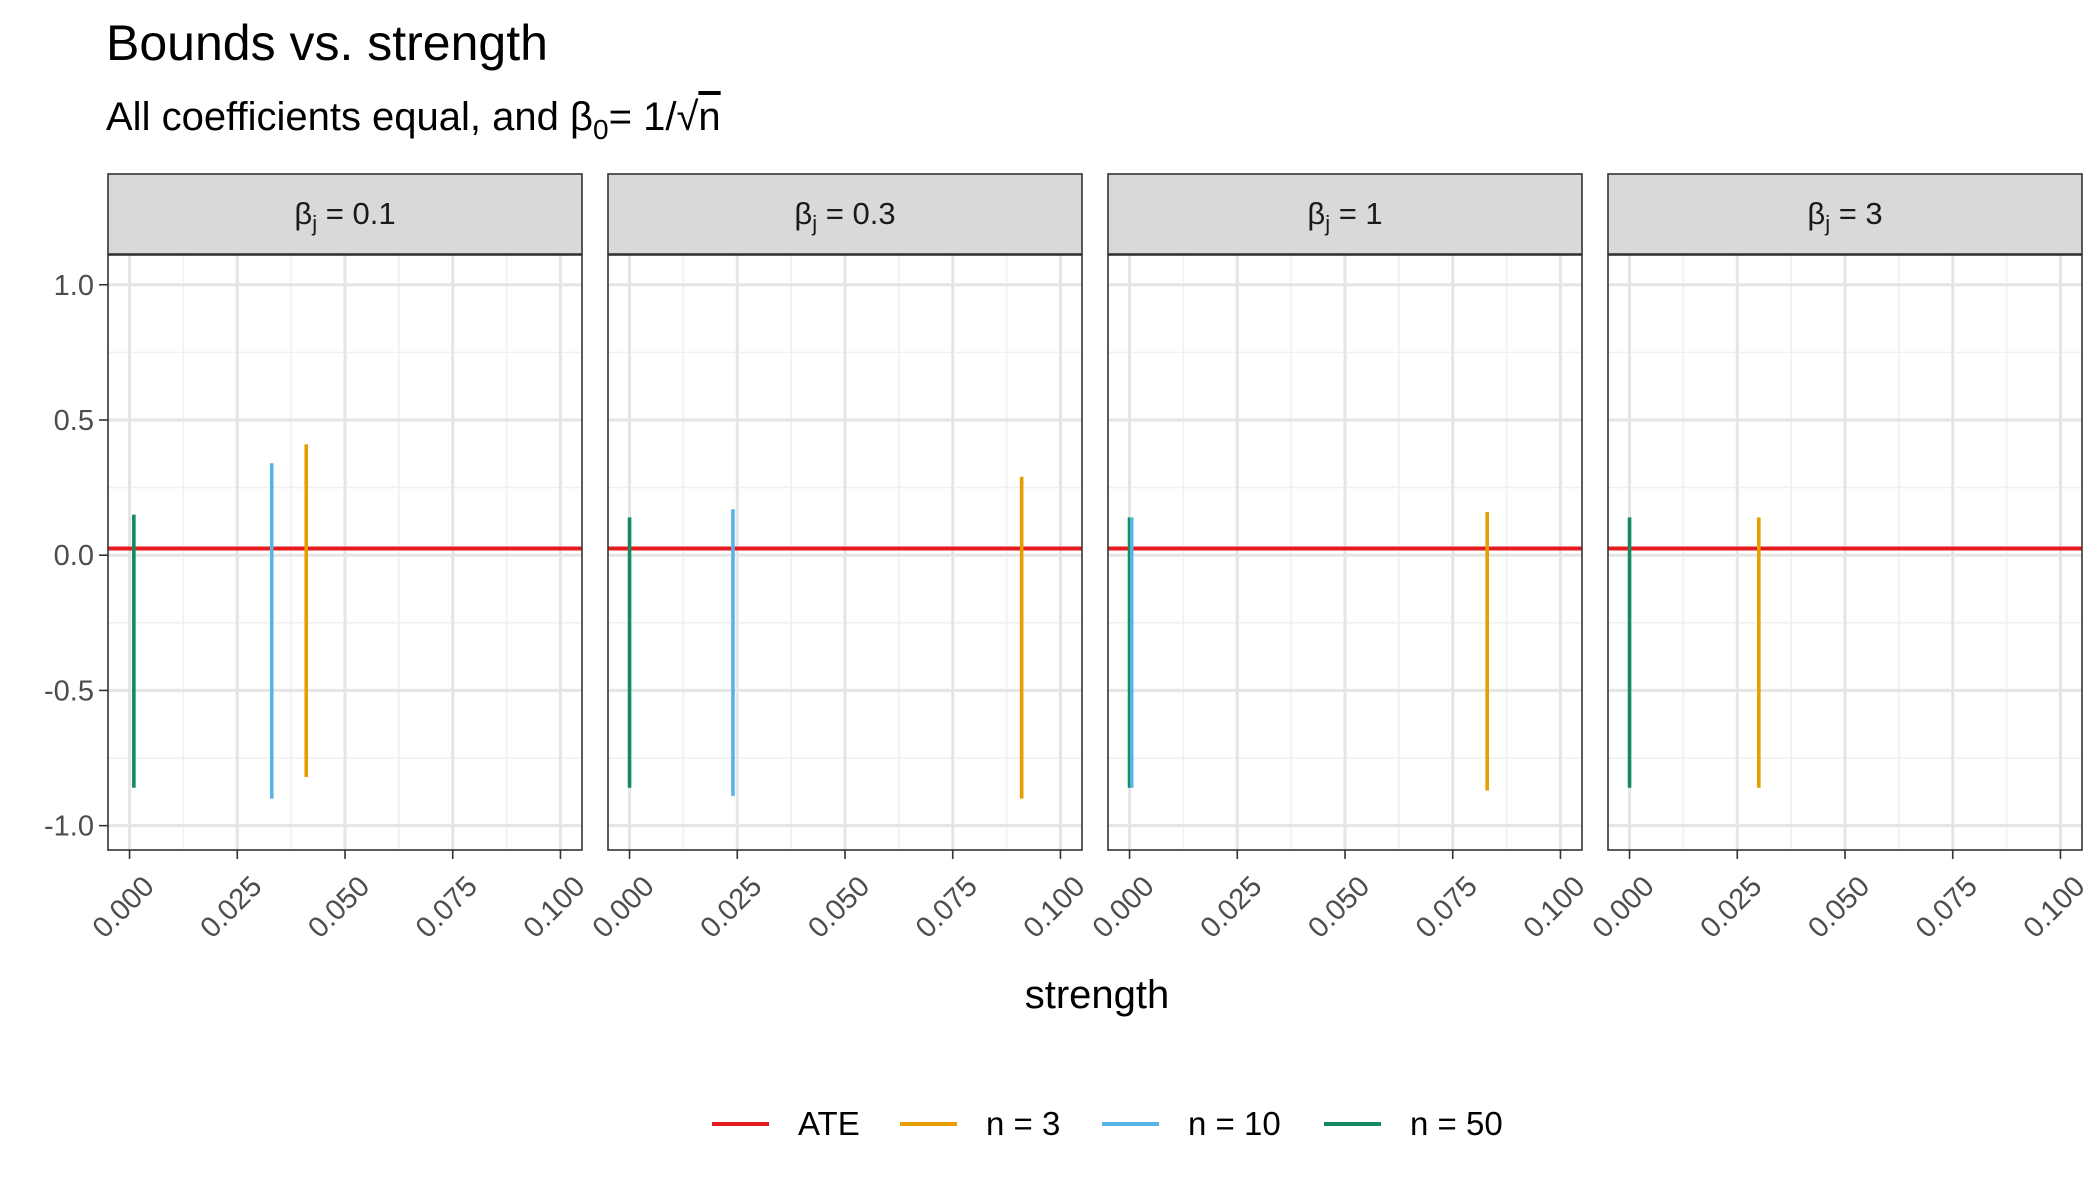 Image resolution: width=2100 pixels, height=1200 pixels. Describe the element at coordinates (1456, 1123) in the screenshot. I see `legend-label: n = 50` at that location.